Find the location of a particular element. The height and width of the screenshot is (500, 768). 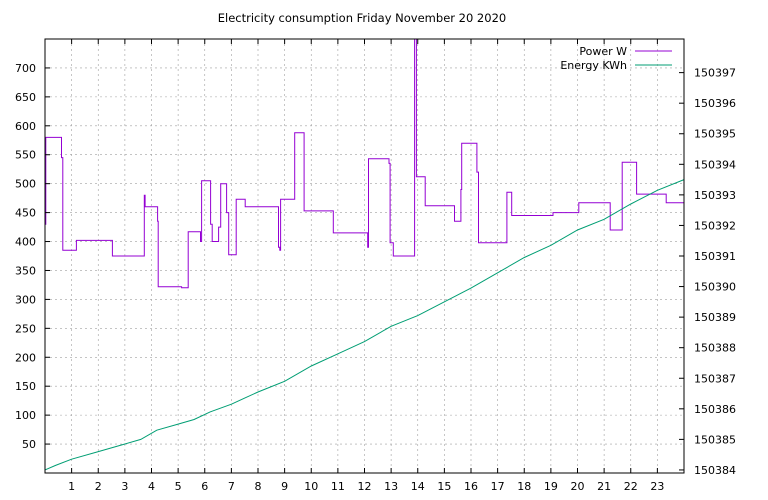

y2-tick-label: 150385 is located at coordinates (715, 439).